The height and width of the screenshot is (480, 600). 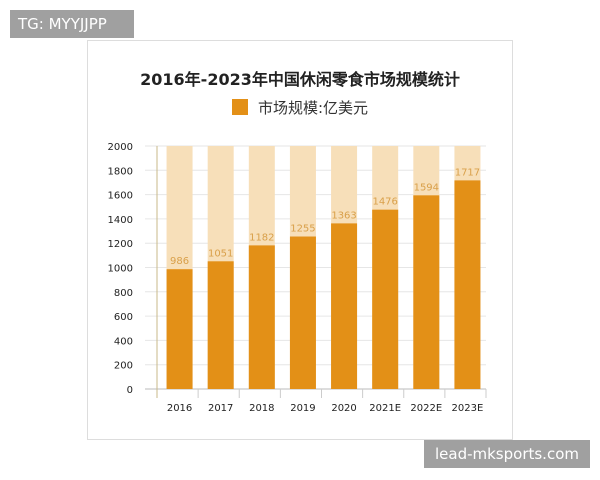 What do you see at coordinates (220, 253) in the screenshot?
I see `data-label: 1051` at bounding box center [220, 253].